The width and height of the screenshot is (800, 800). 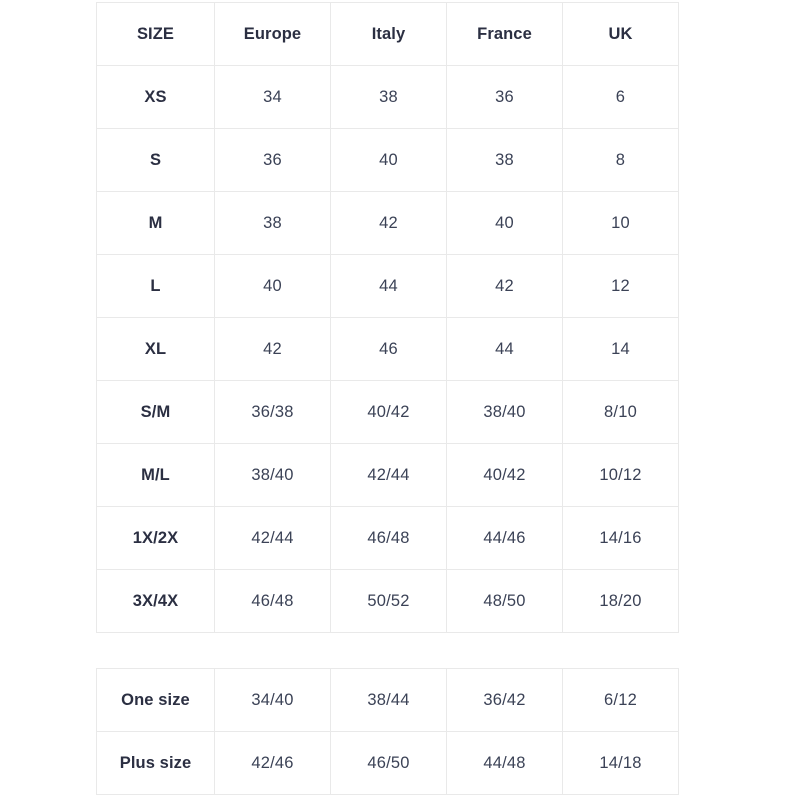 I want to click on cell-italy: 42, so click(x=388, y=223).